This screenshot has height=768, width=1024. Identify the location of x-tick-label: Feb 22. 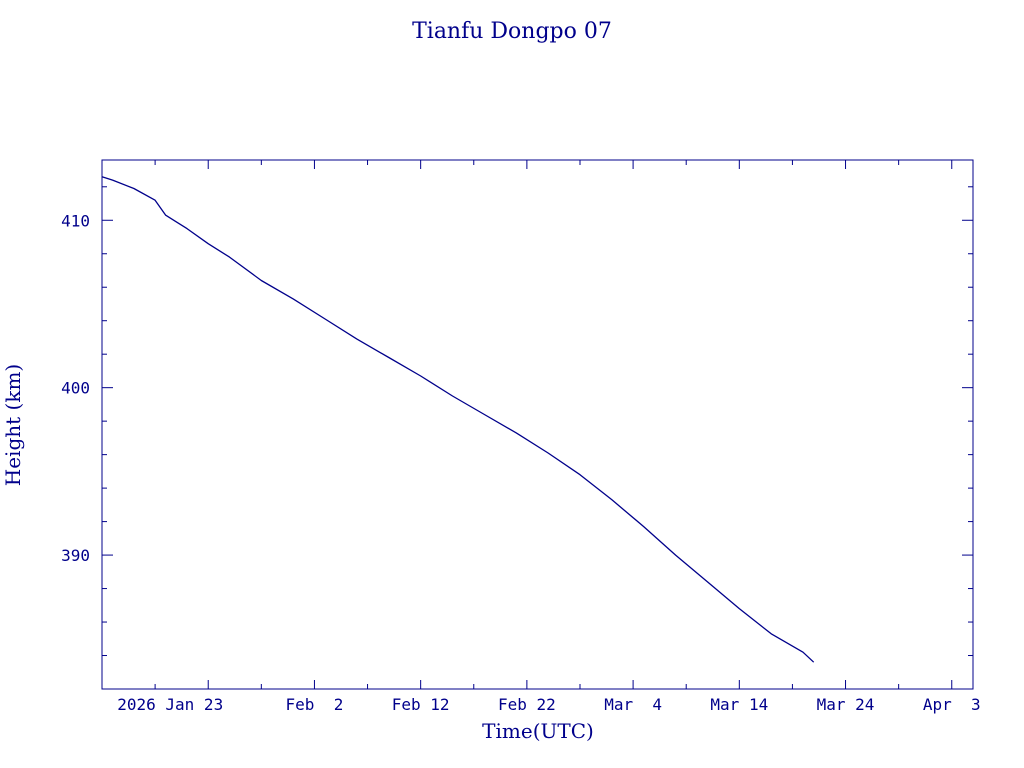
(527, 704).